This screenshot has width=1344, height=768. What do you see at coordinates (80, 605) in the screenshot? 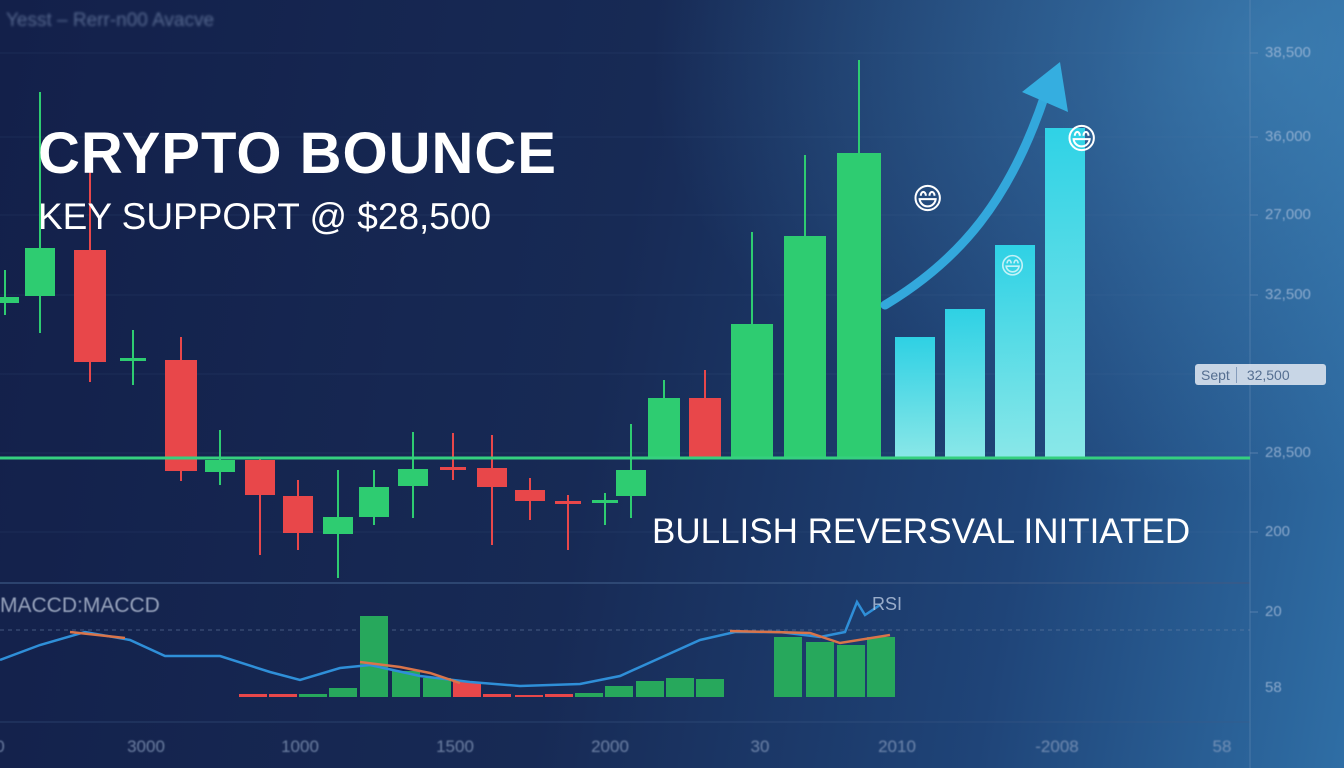
I see `macd-label: MACCD:MACCD` at bounding box center [80, 605].